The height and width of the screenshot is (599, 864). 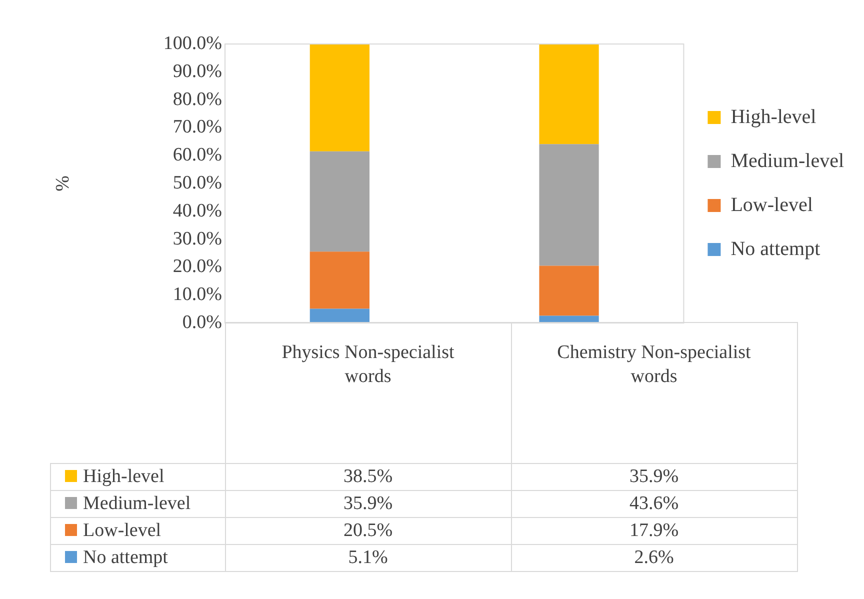 What do you see at coordinates (197, 127) in the screenshot?
I see `y-tick-label: 70.0%` at bounding box center [197, 127].